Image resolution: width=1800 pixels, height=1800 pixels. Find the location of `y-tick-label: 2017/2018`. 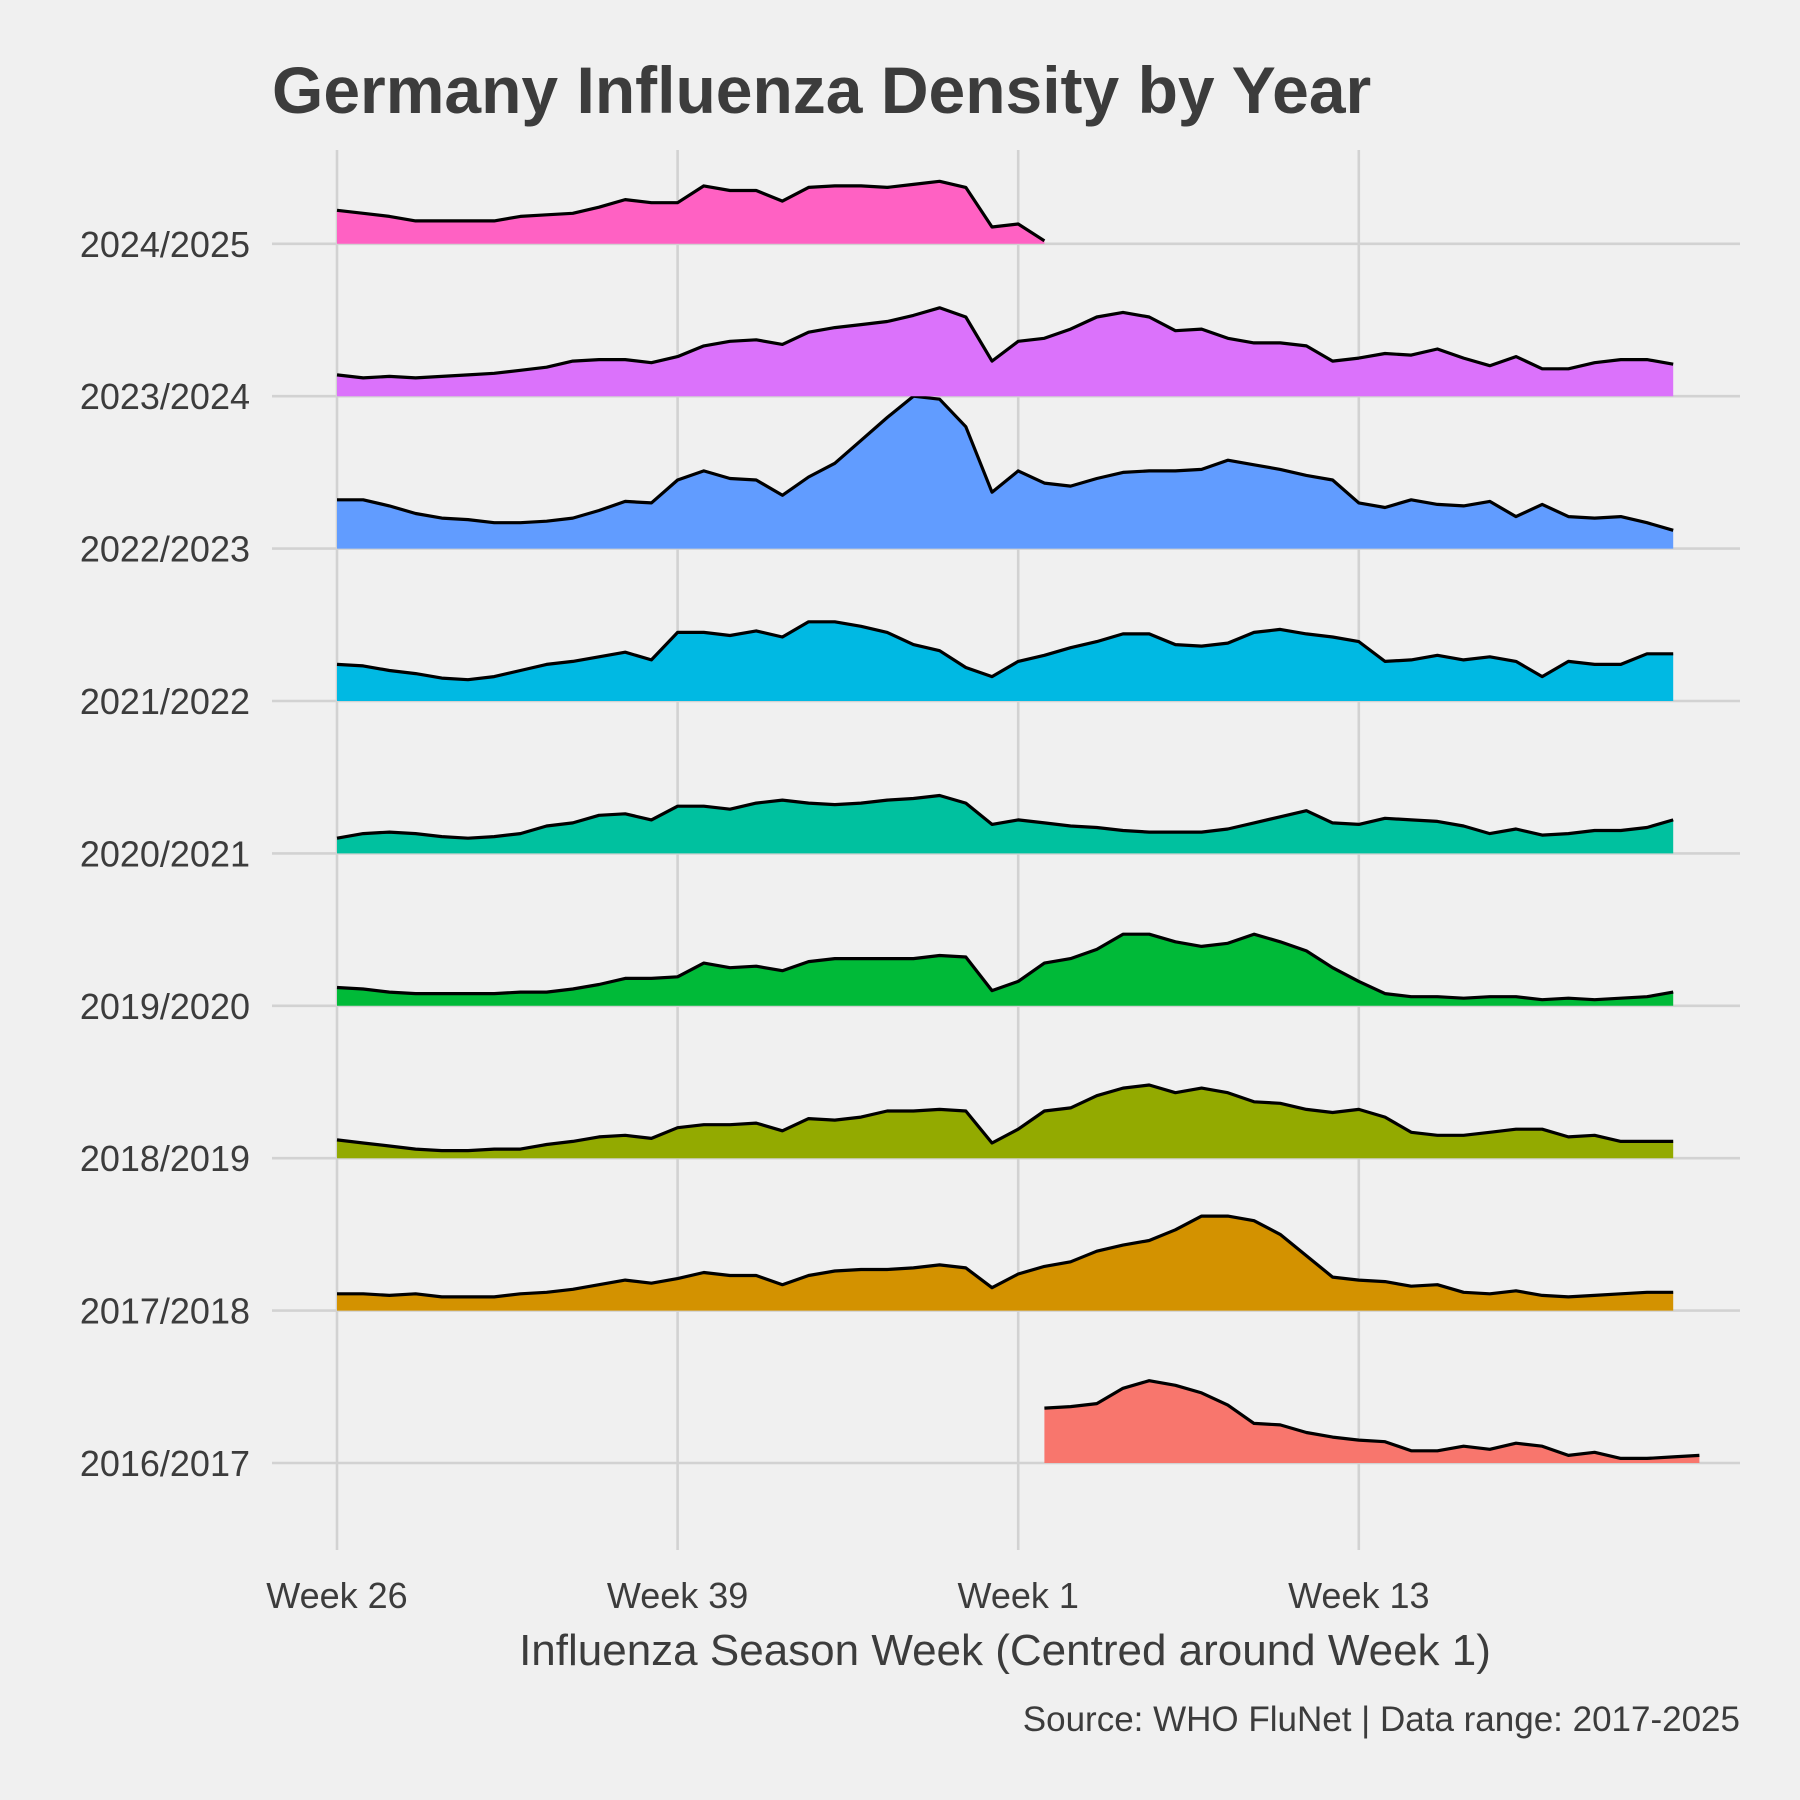

y-tick-label: 2017/2018 is located at coordinates (165, 1311).